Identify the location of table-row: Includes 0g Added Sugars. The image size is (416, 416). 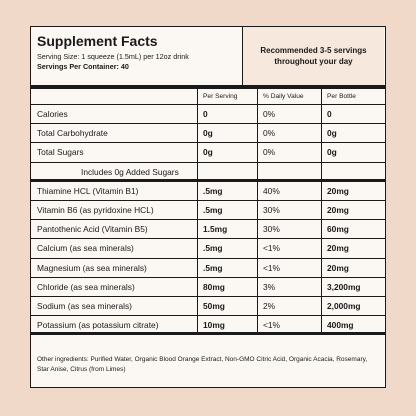
(208, 172).